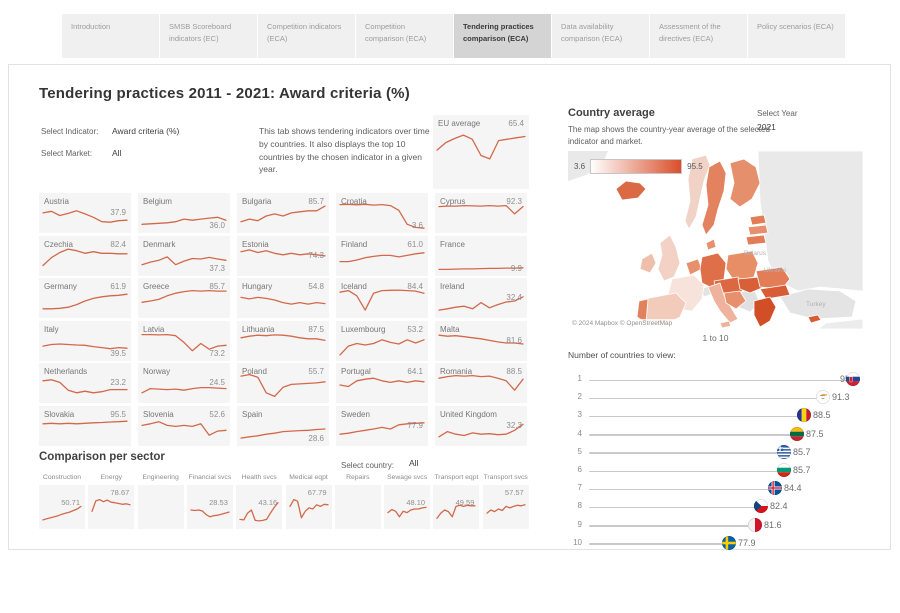 Image resolution: width=900 pixels, height=613 pixels. I want to click on rank-row-cyprus: 2 91.3, so click(715, 396).